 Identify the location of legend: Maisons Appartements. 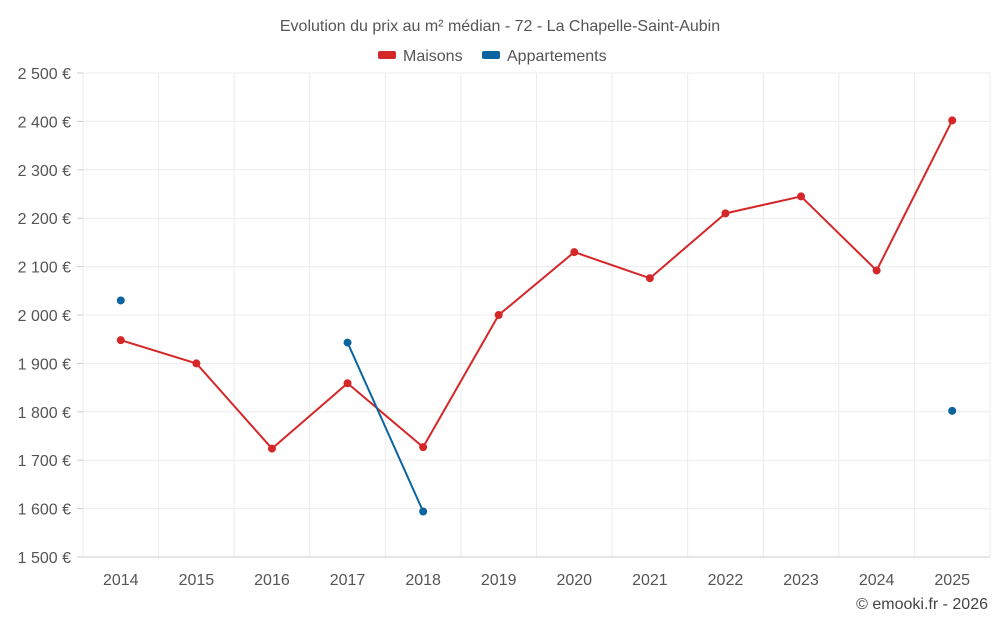
(492, 56).